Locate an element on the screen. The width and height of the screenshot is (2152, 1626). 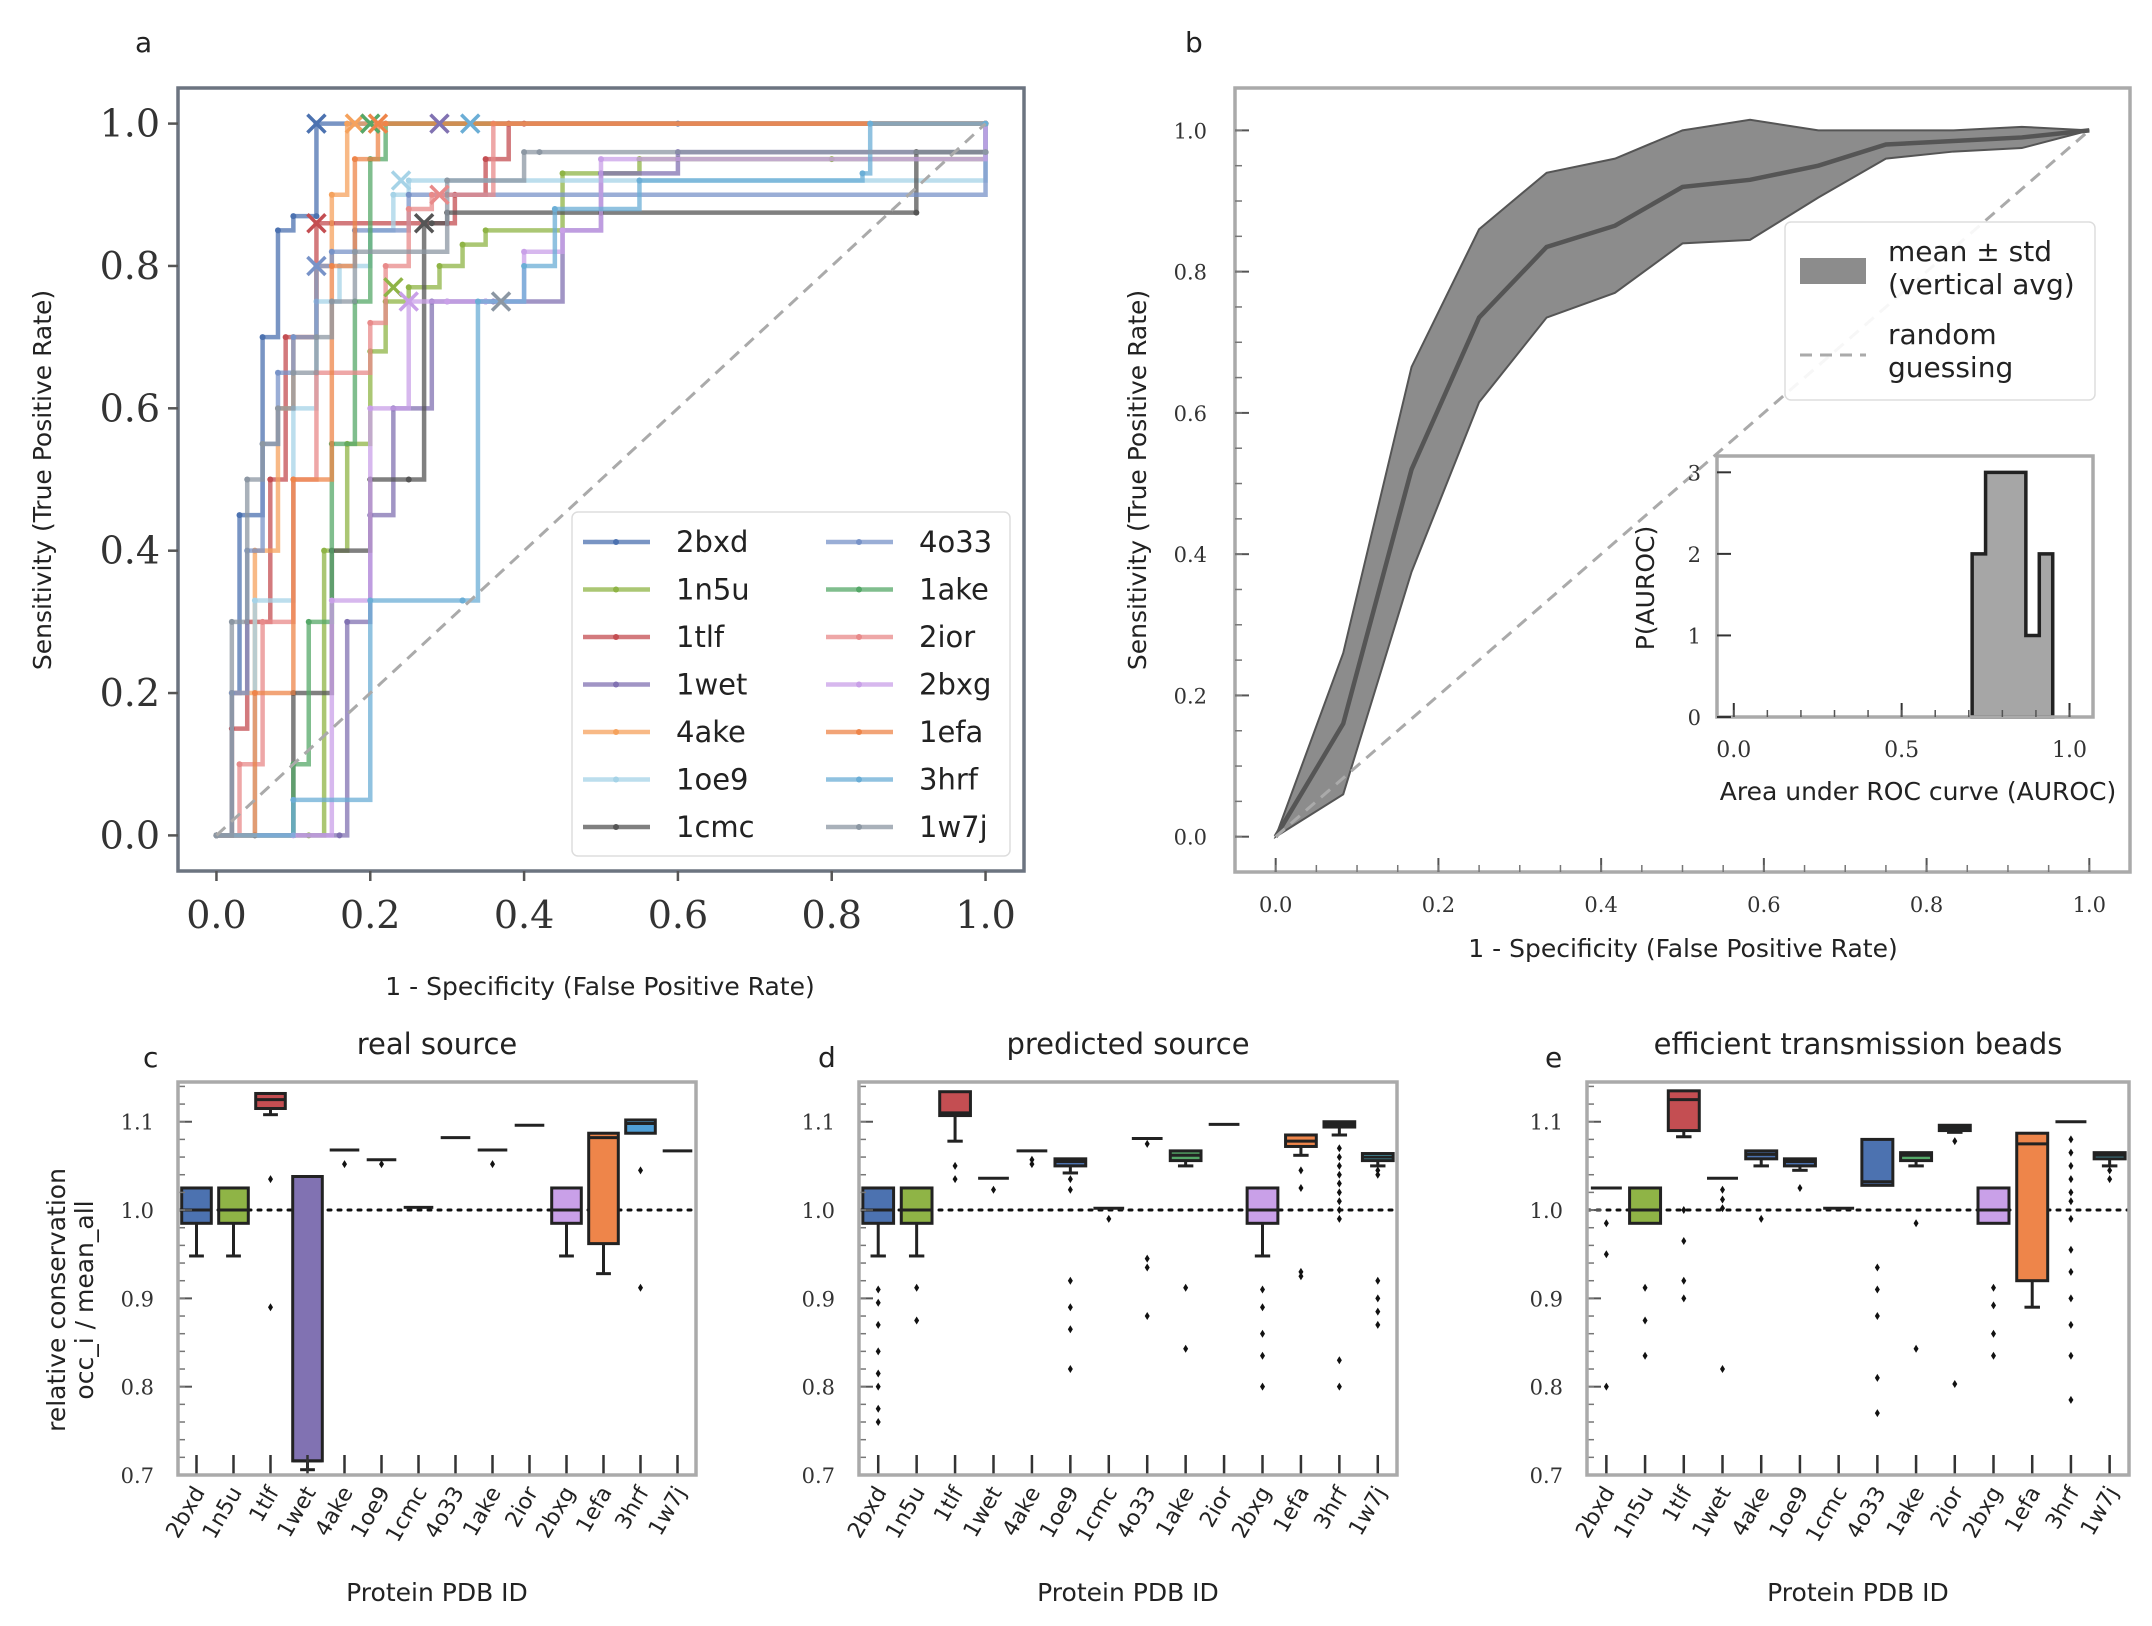
roc-threshold-marker-4o33 is located at coordinates (316, 266).